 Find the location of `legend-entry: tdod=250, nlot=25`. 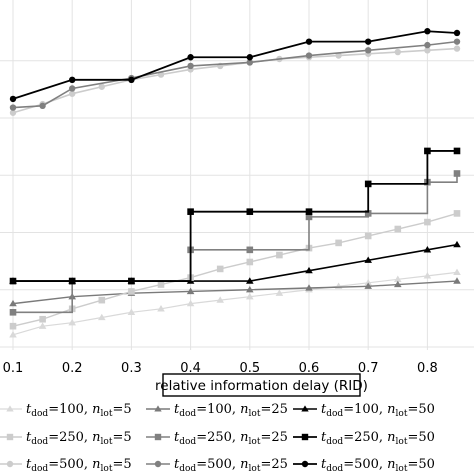

legend-entry: tdod=250, nlot=25 is located at coordinates (217, 438).